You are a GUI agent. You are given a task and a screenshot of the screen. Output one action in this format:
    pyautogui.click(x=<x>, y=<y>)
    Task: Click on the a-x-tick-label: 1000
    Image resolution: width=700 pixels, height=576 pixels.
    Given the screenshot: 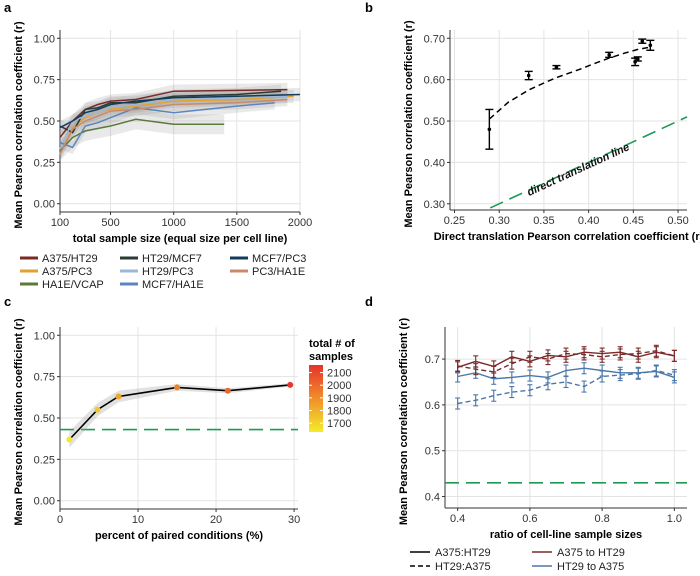 What is the action you would take?
    pyautogui.click(x=173, y=223)
    